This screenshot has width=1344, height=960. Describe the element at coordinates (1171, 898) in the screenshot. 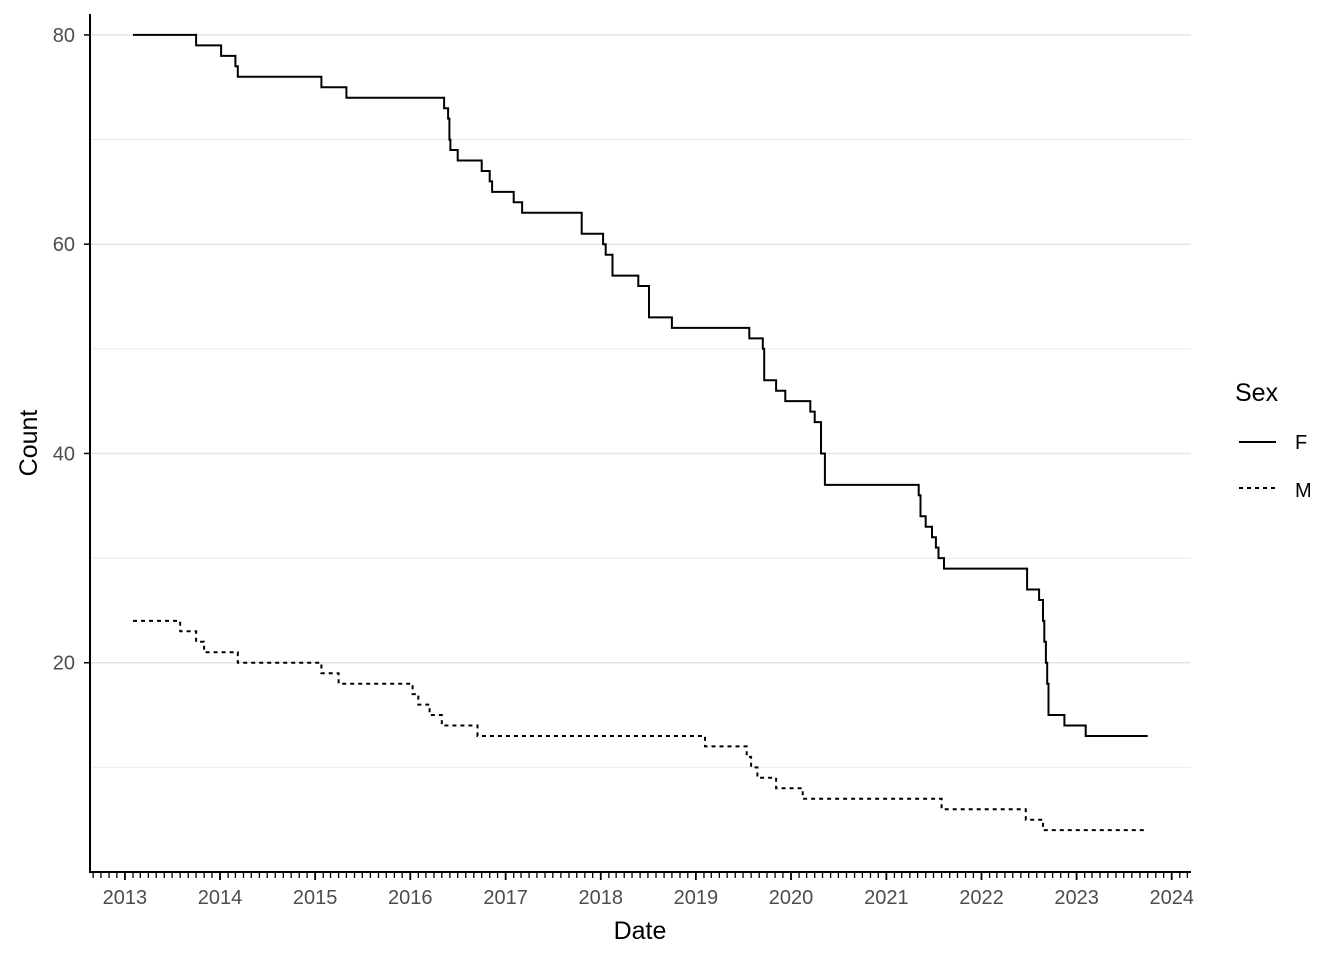

I see `x-tick-label: 2024` at that location.